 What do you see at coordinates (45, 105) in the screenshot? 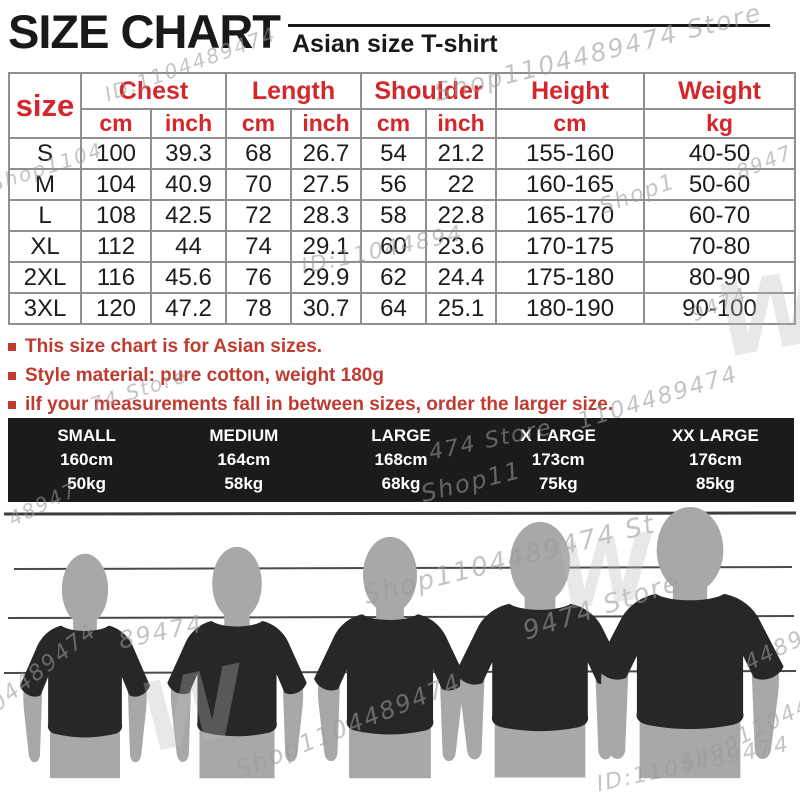
I see `size-column-header: size` at bounding box center [45, 105].